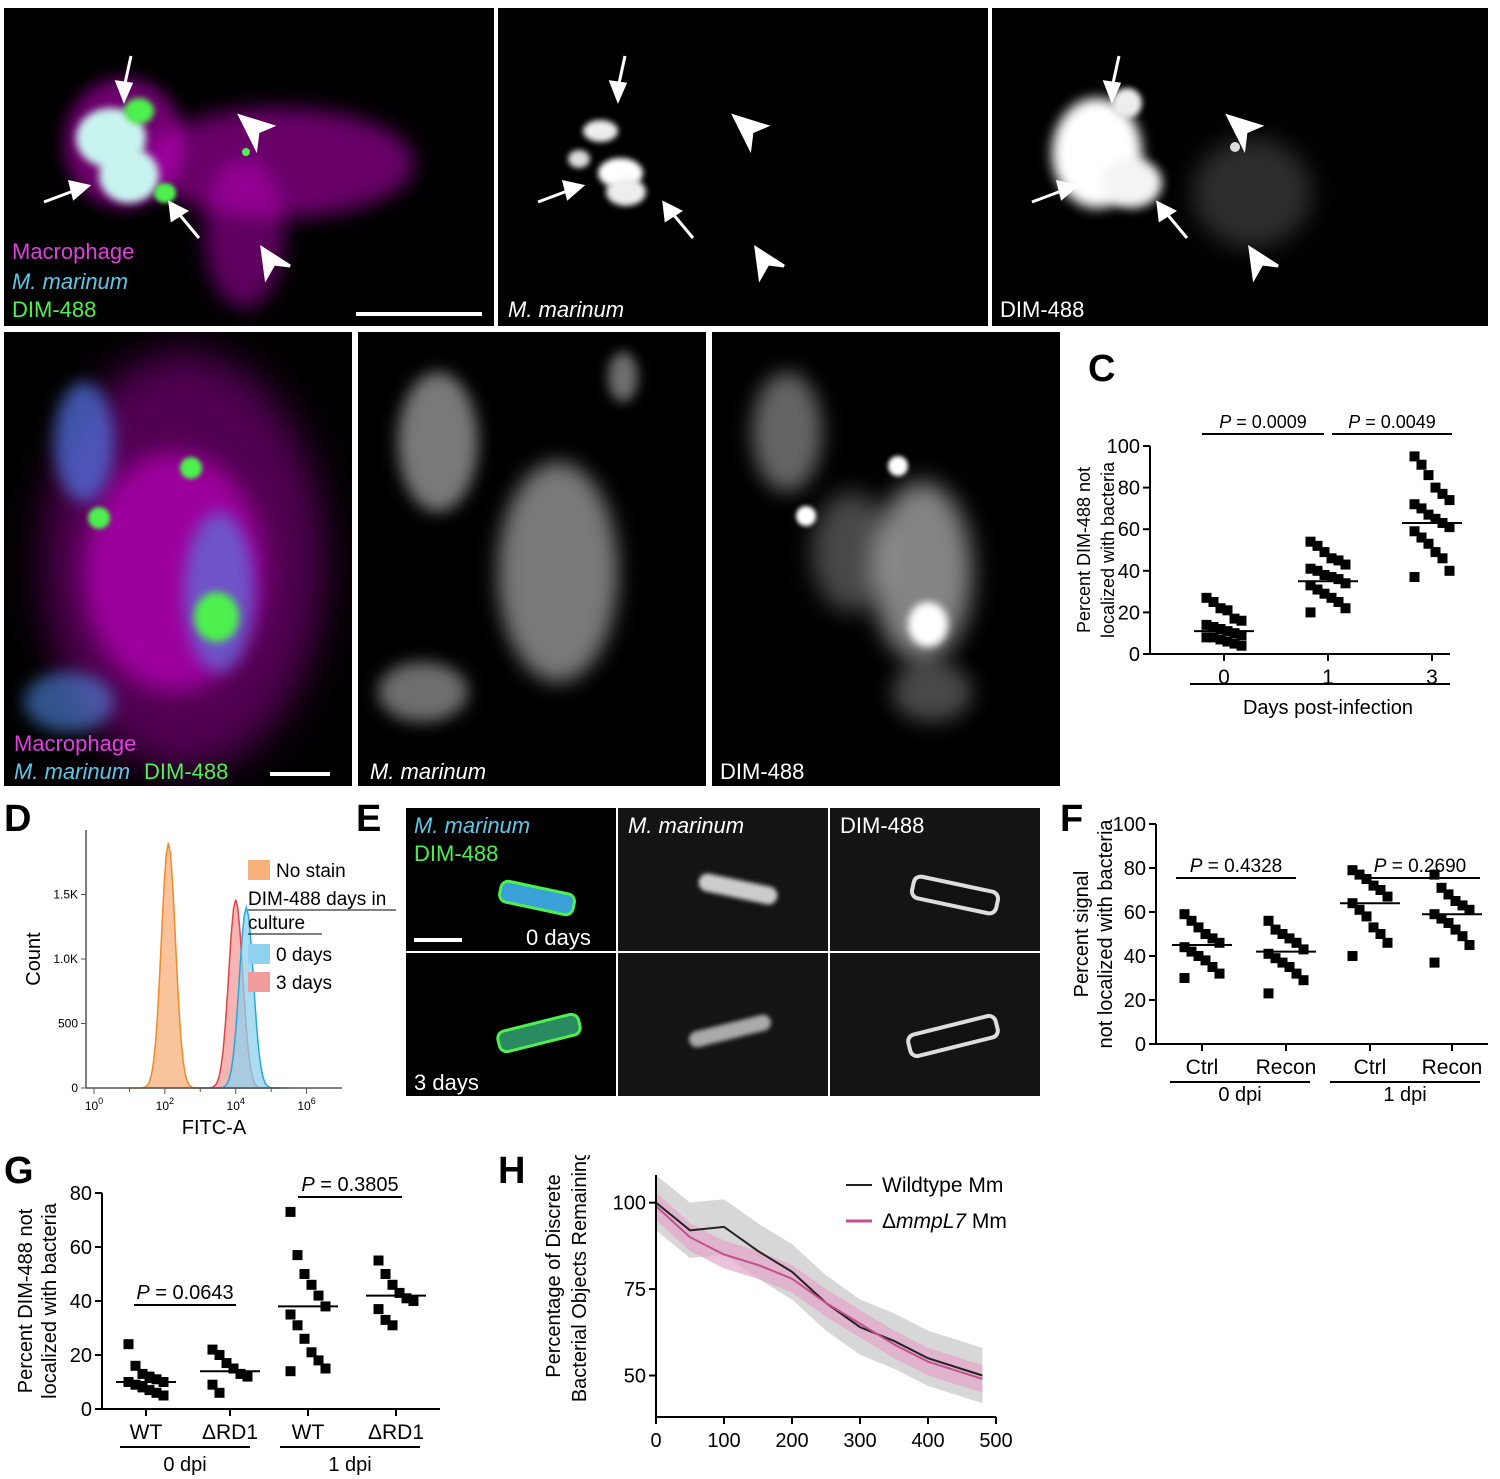 The width and height of the screenshot is (1500, 1479). Describe the element at coordinates (65, 895) in the screenshot. I see `y-tick-label: 1.5K` at that location.